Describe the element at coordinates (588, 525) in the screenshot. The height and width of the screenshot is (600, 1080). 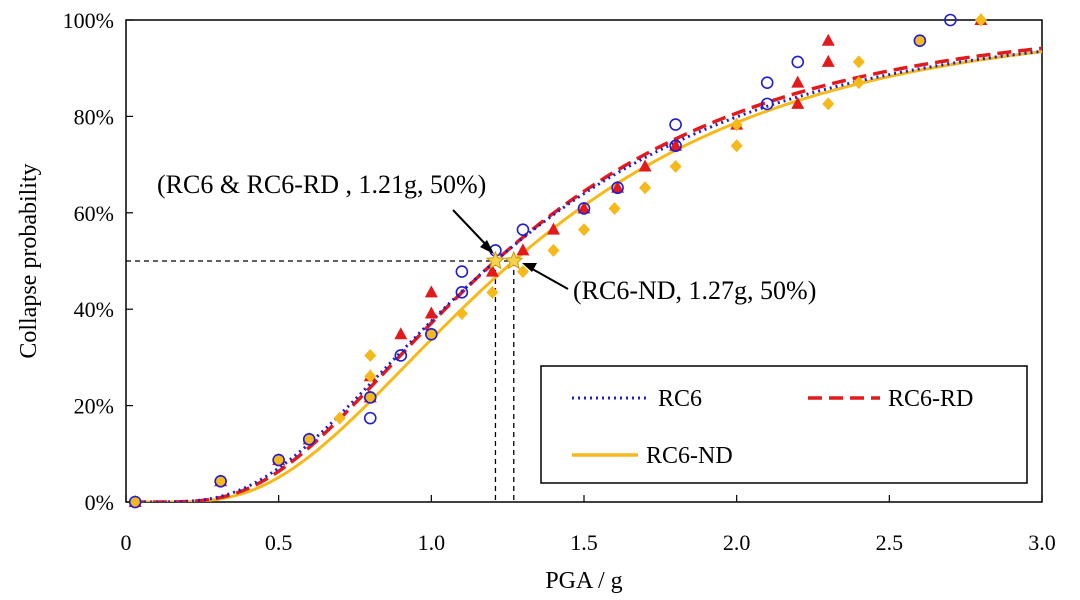
I see `x-axis-ticks: 0 0.5 1.0 1.5 2.0 2.5 3.0` at that location.